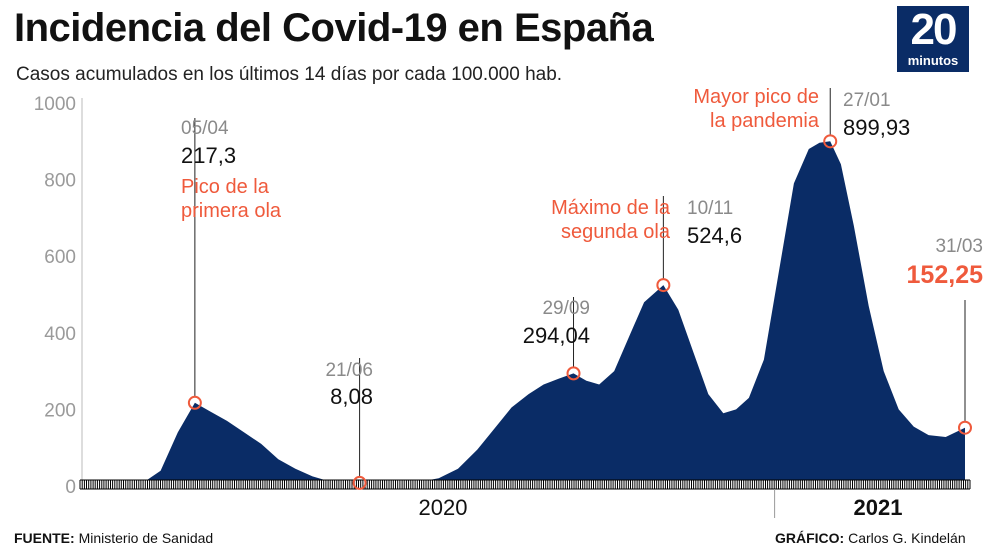  Describe the element at coordinates (70, 487) in the screenshot. I see `y-tick-label: 0` at that location.